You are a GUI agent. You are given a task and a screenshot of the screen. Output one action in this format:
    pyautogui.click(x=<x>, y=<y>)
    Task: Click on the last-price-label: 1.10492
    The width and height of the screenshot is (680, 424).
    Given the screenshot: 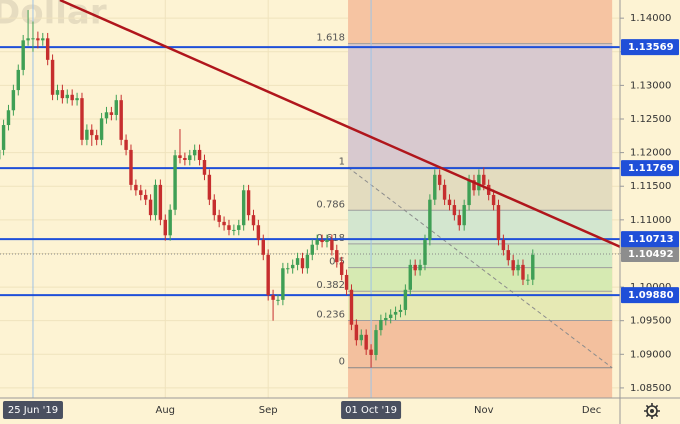 What is the action you would take?
    pyautogui.click(x=651, y=254)
    